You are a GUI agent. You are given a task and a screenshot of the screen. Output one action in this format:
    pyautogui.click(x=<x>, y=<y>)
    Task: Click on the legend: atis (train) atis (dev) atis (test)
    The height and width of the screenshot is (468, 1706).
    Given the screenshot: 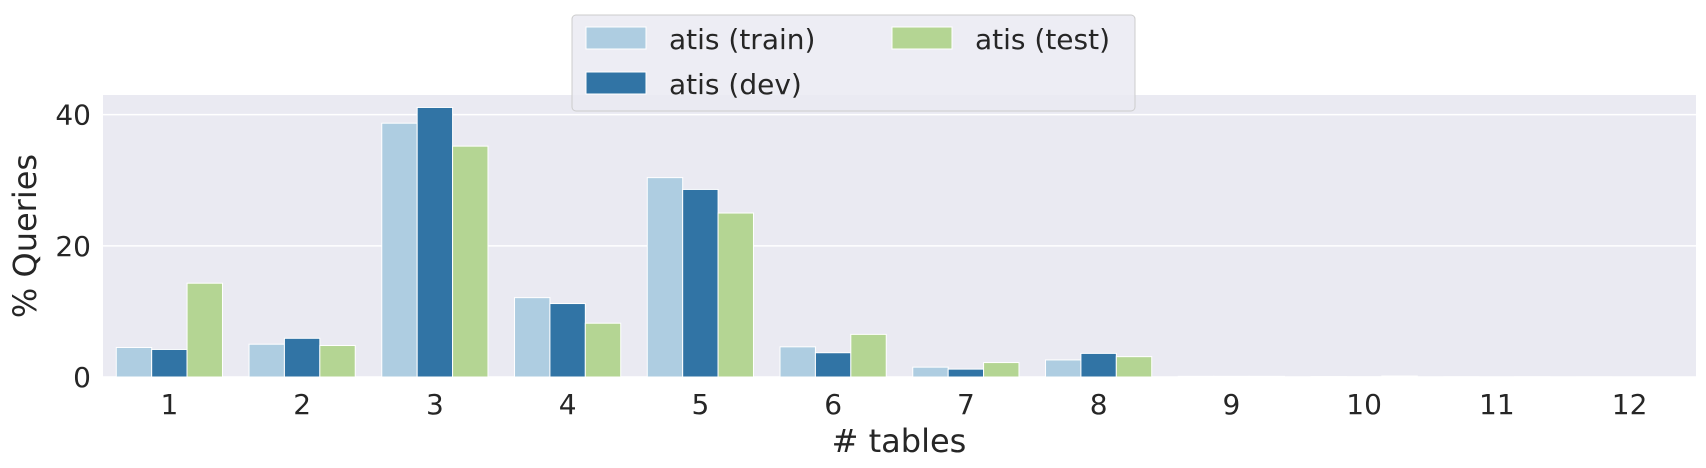 What is the action you would take?
    pyautogui.click(x=853, y=63)
    